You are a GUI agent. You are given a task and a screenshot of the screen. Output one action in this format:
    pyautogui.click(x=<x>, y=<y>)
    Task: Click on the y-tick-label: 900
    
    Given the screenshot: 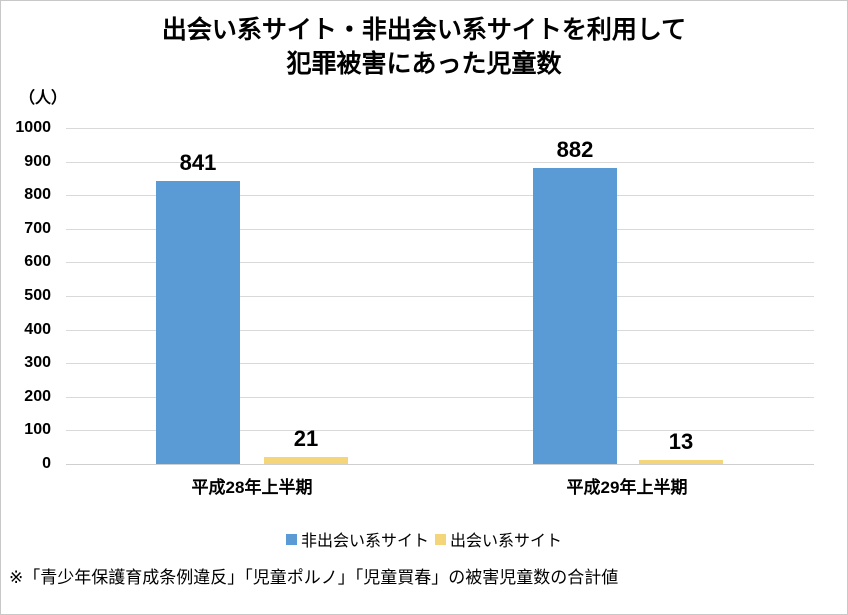 What is the action you would take?
    pyautogui.click(x=37, y=161)
    